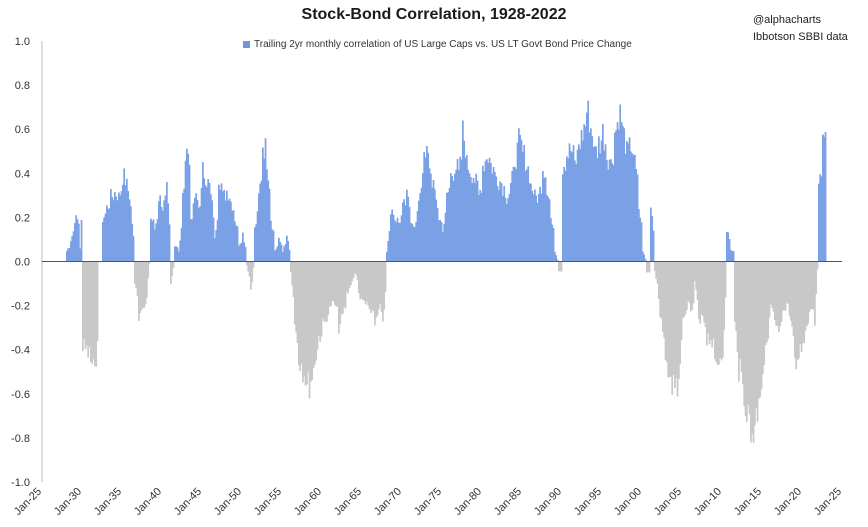 The image size is (868, 527). I want to click on y-tick-label: -0.8, so click(20, 439).